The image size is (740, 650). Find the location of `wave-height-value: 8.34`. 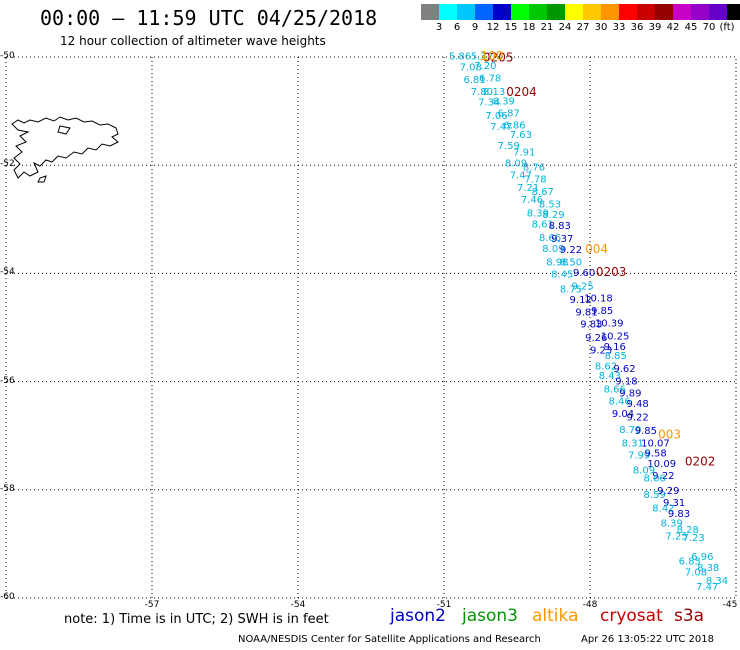

wave-height-value: 8.34 is located at coordinates (717, 581).